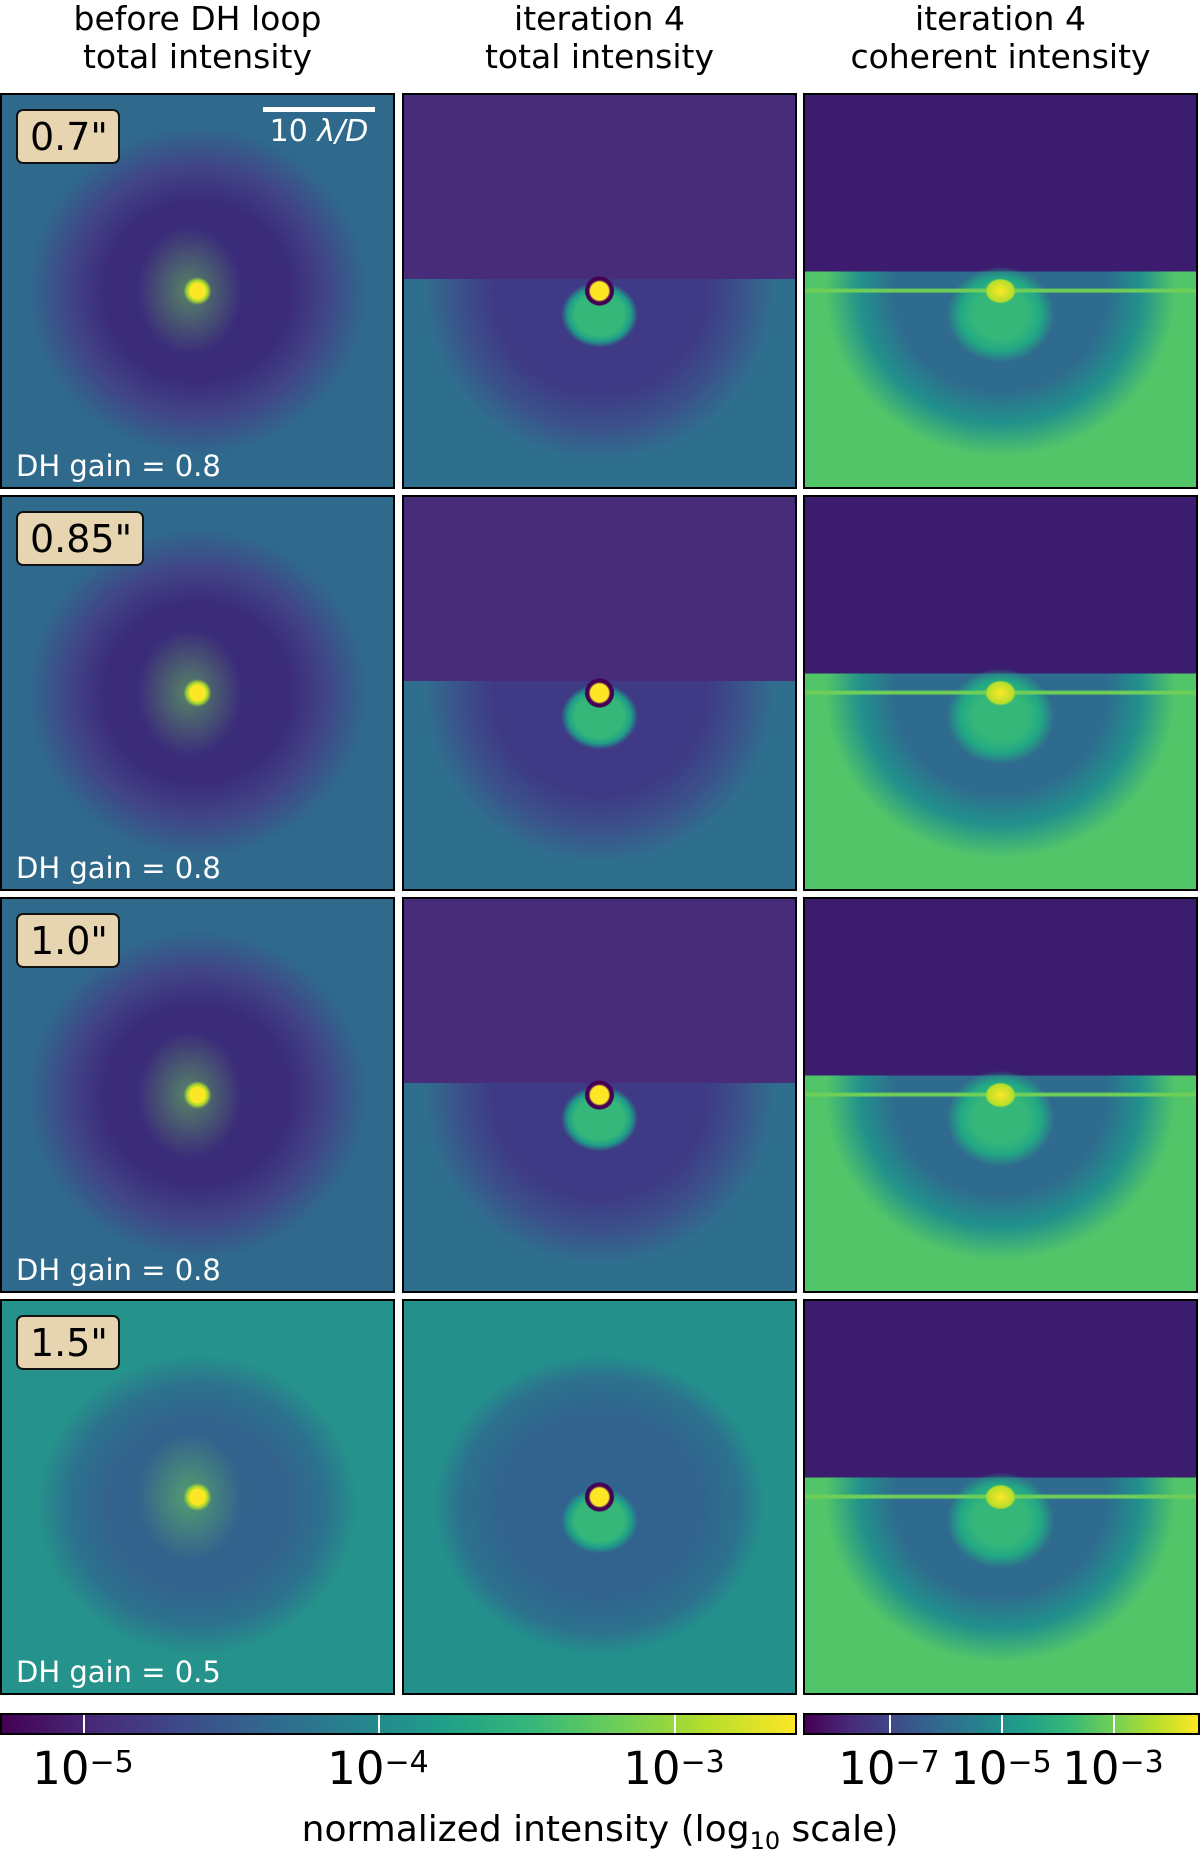  Describe the element at coordinates (68, 940) in the screenshot. I see `separation-label: 1.0"` at that location.